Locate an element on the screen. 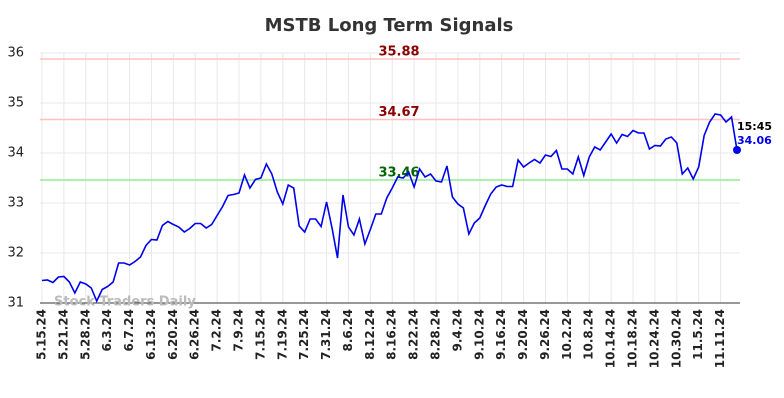 This screenshot has height=398, width=784. chart-title: MSTB Long Term Signals is located at coordinates (389, 25).